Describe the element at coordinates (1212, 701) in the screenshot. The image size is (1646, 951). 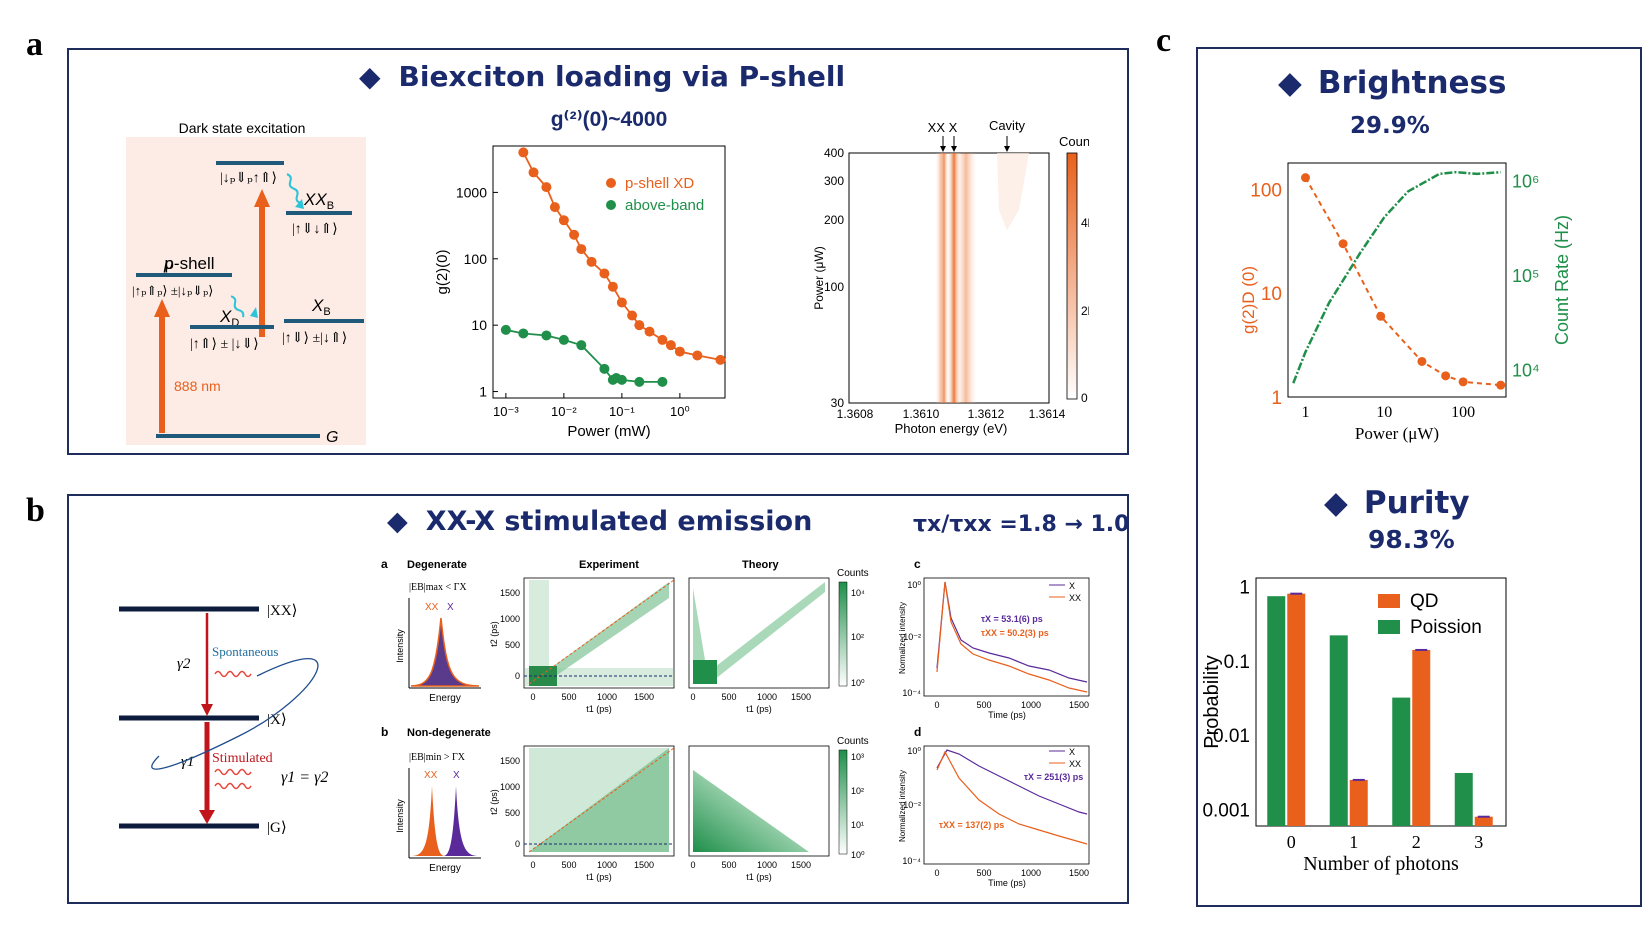
I see `purity-ylabel: Probability` at that location.